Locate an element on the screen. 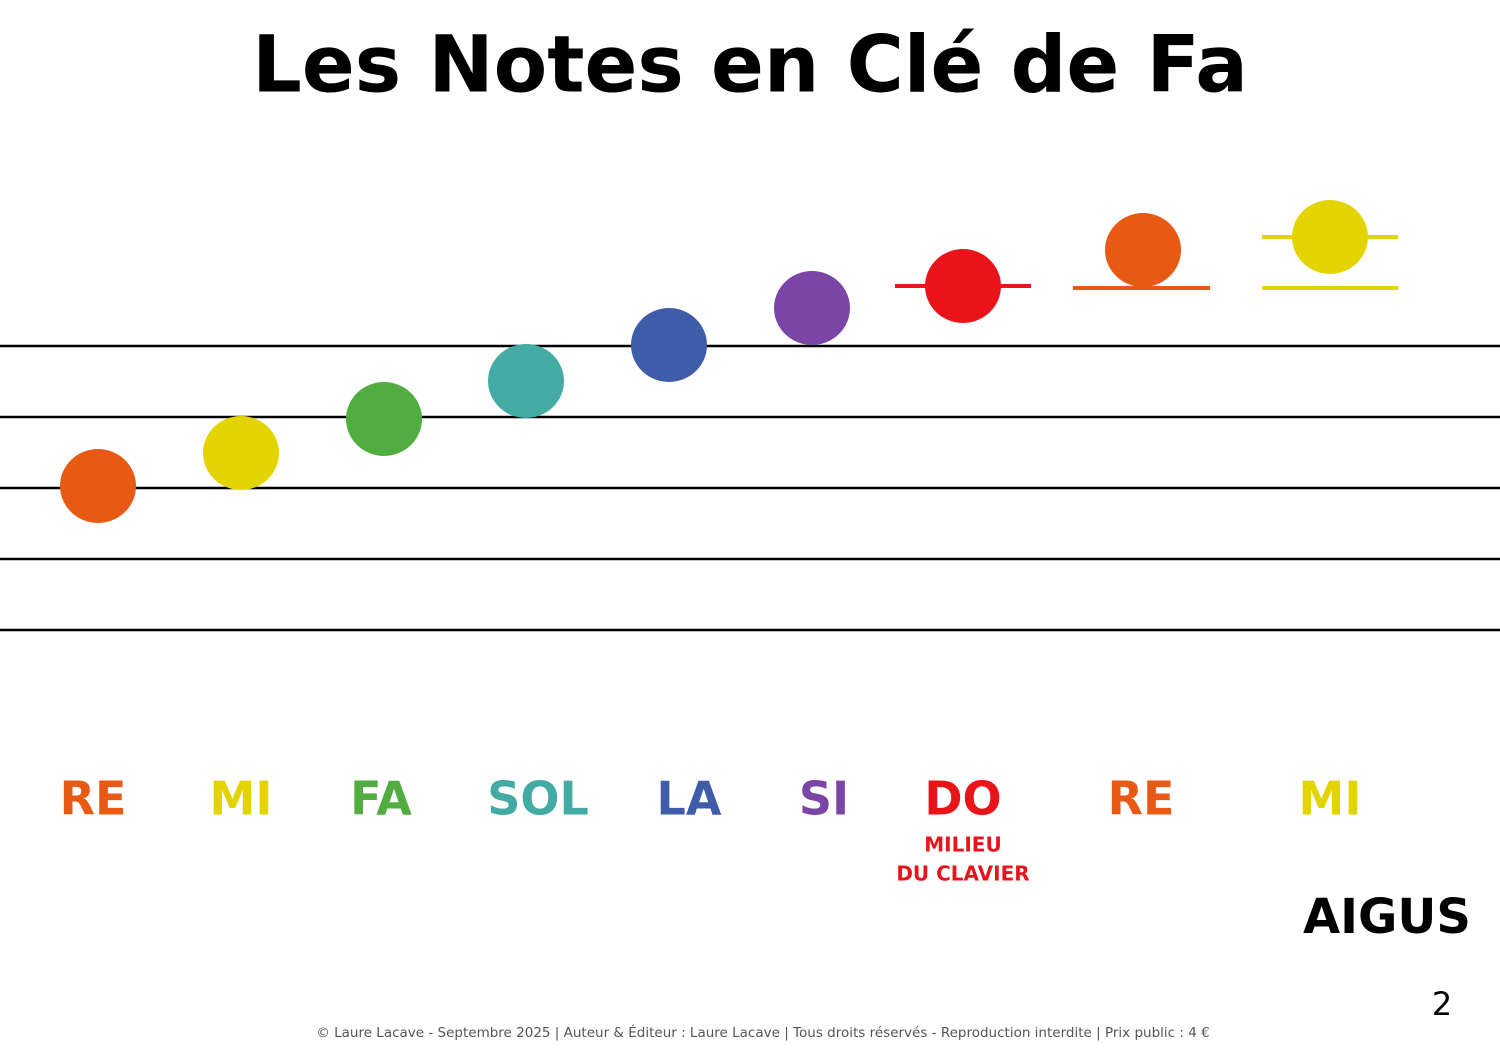 Image resolution: width=1500 pixels, height=1060 pixels. note-label: FA is located at coordinates (381, 799).